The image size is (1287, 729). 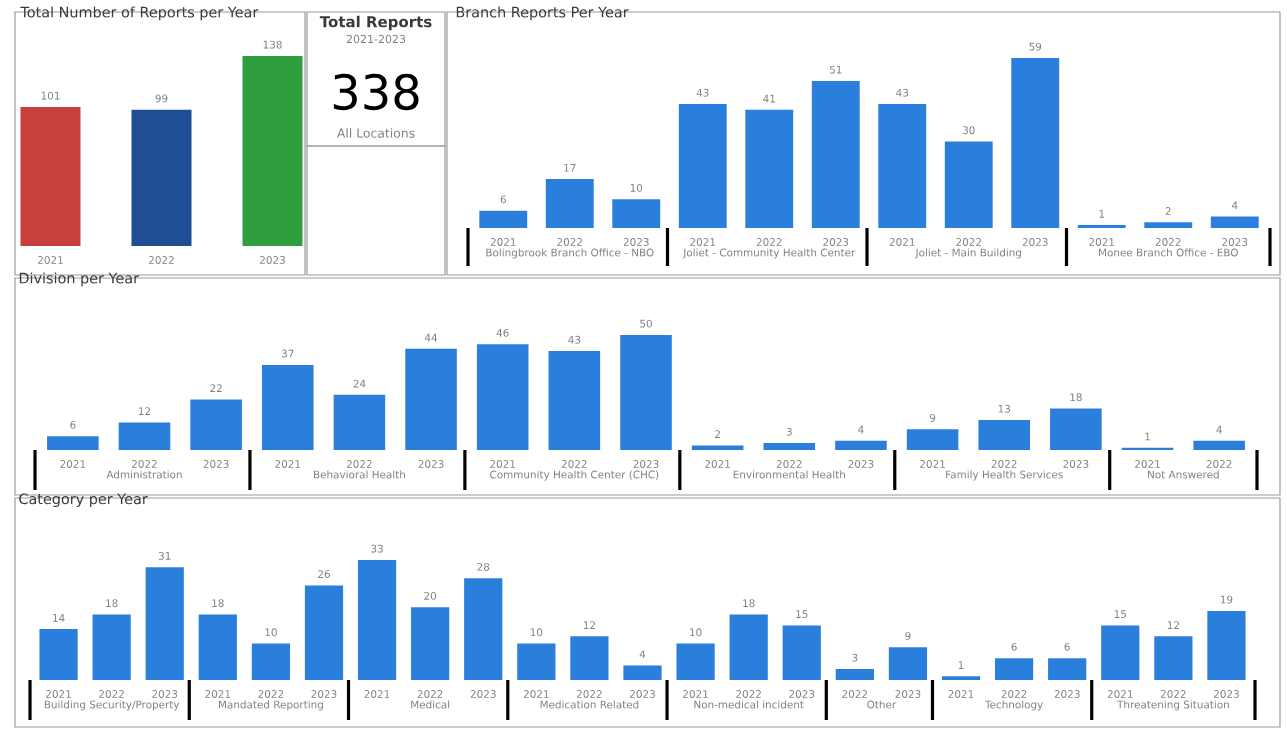 I want to click on data-label: 338, so click(x=376, y=92).